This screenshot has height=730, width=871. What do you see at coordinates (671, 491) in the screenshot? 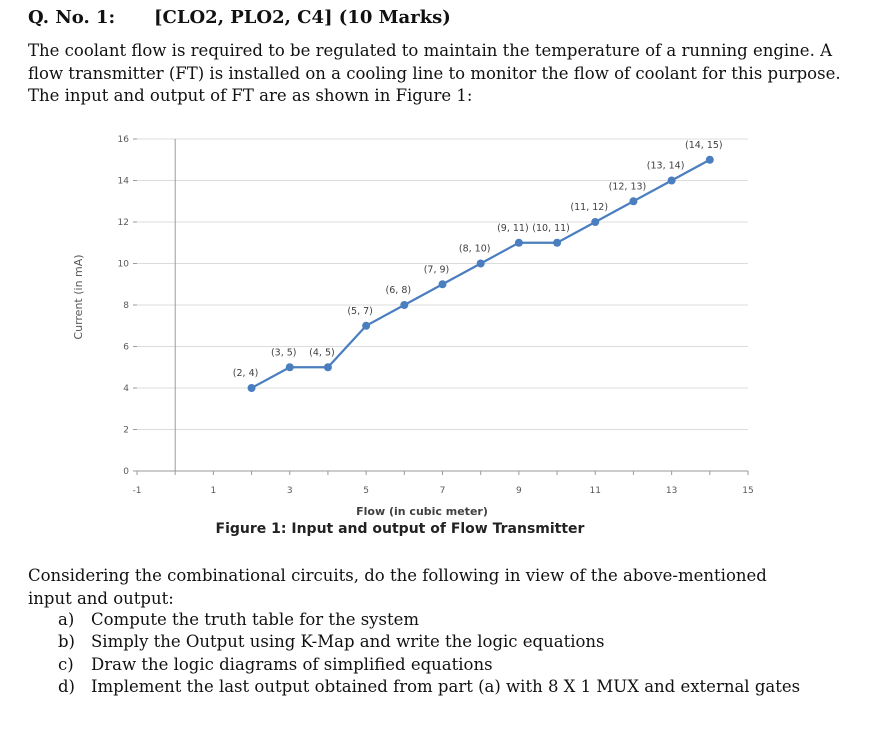
I see `x-tick-label: 13` at bounding box center [671, 491].